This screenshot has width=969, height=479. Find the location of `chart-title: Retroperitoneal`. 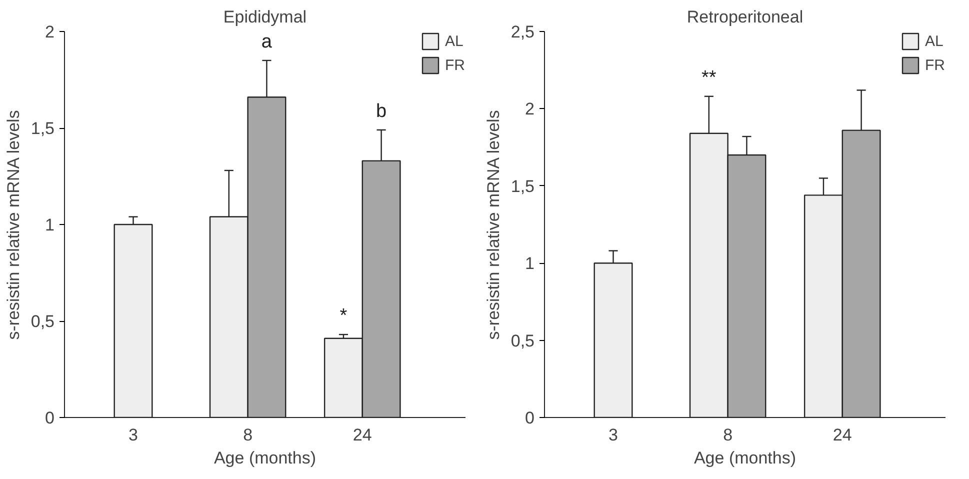

chart-title: Retroperitoneal is located at coordinates (745, 17).